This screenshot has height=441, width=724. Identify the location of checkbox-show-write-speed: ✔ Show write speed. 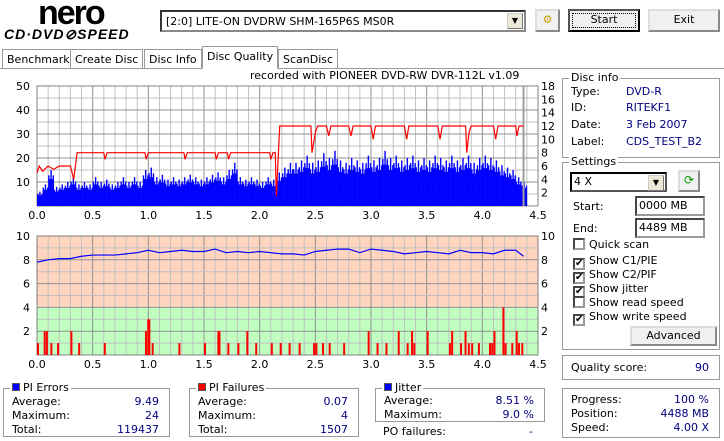
(630, 318).